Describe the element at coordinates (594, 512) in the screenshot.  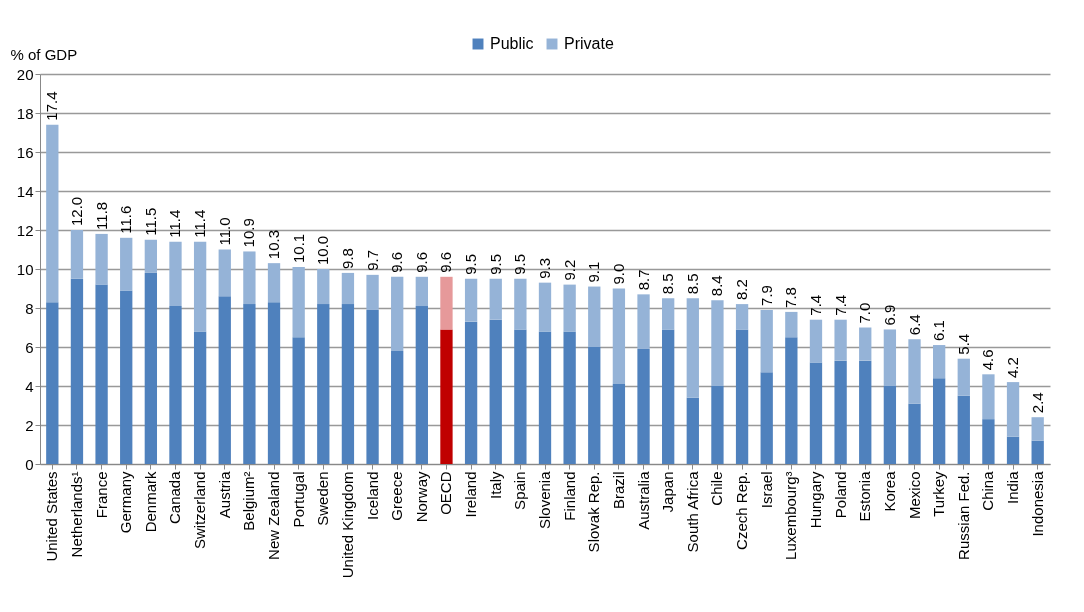
I see `x-tick-label: Slovak Rep.` at that location.